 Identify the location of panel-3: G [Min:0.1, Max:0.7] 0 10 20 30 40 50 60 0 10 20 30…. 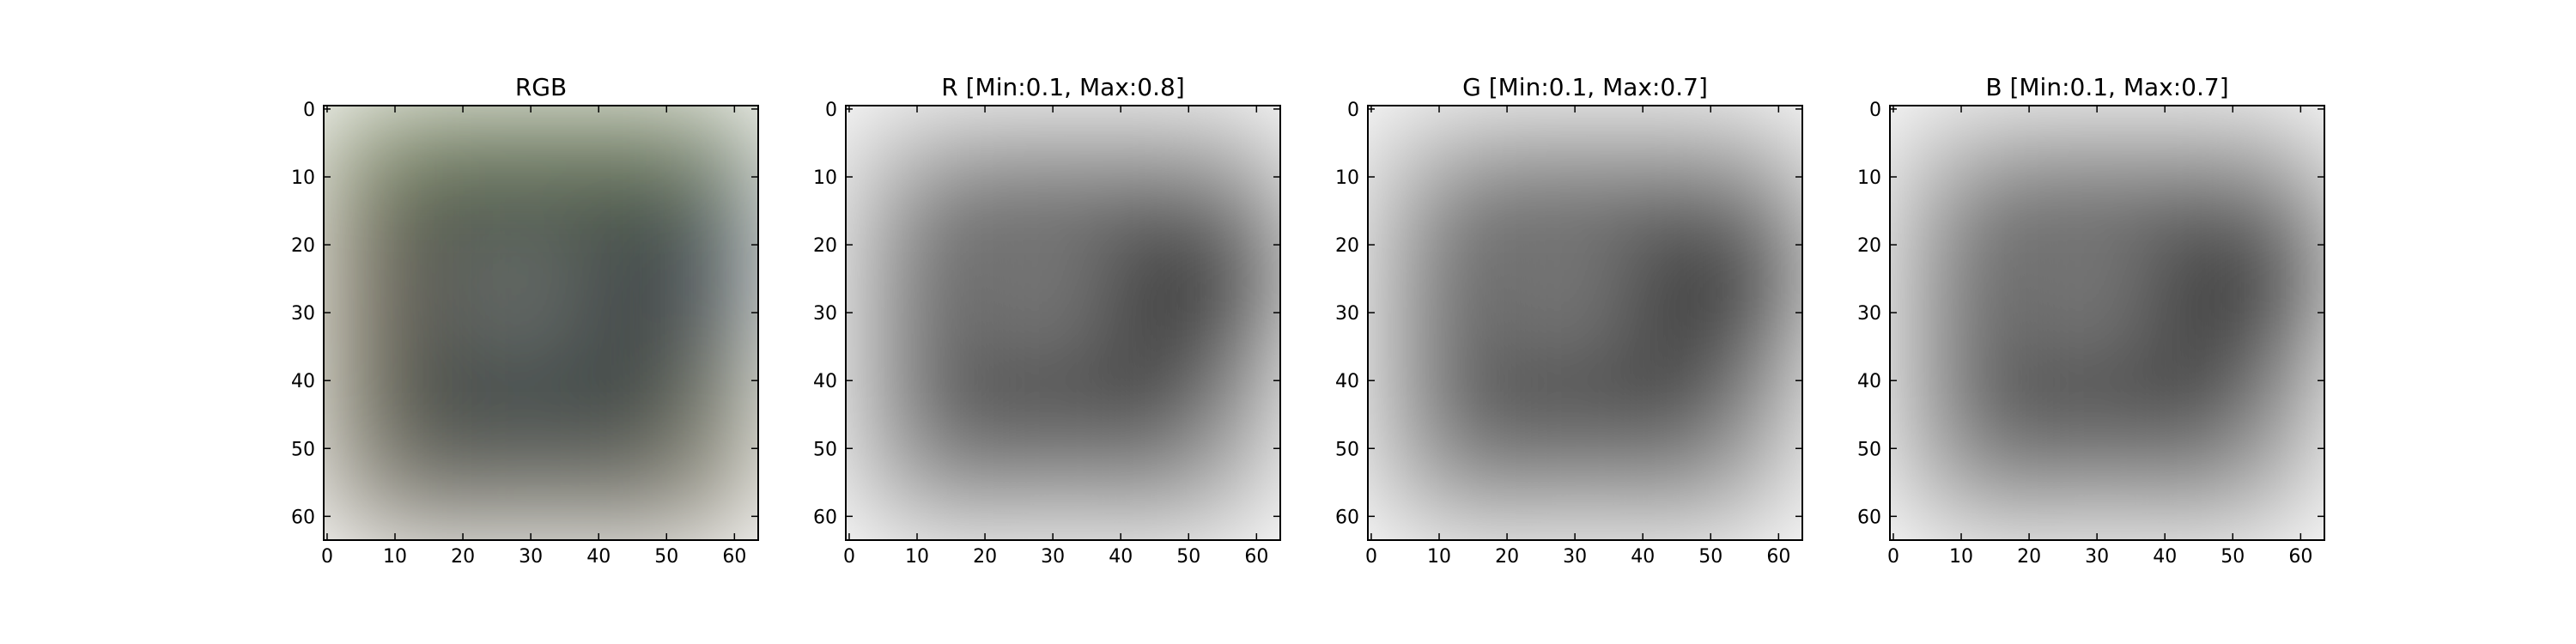
(1569, 321).